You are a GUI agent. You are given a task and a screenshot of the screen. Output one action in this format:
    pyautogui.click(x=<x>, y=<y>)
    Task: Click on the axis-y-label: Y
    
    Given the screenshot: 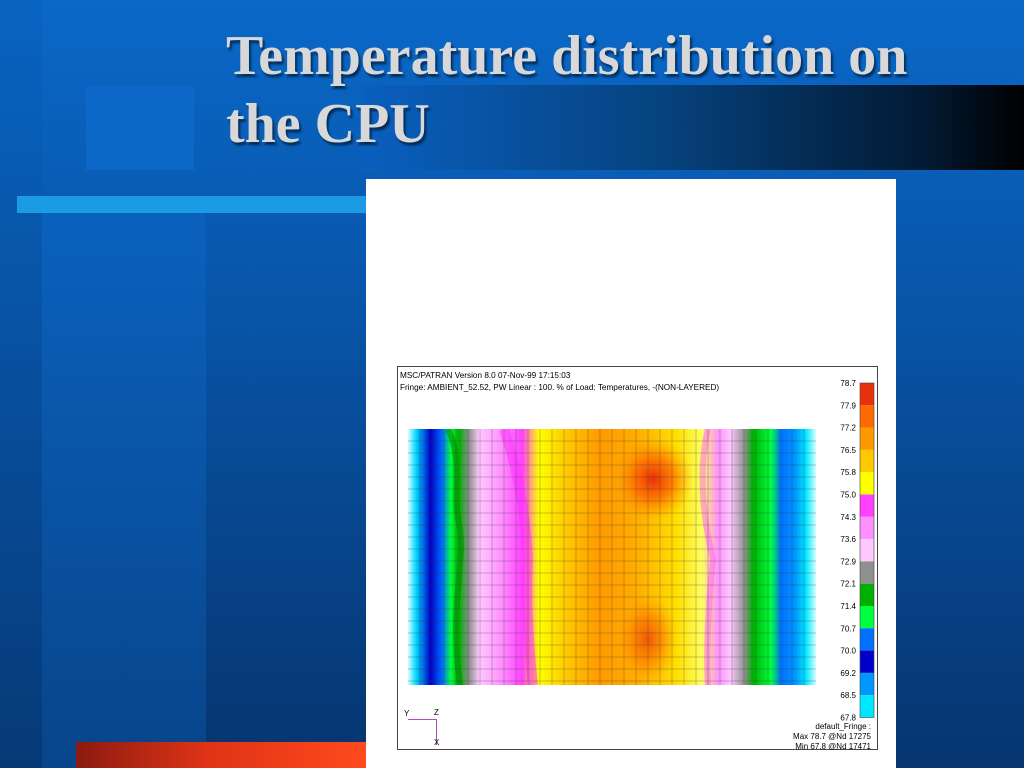 What is the action you would take?
    pyautogui.click(x=407, y=713)
    